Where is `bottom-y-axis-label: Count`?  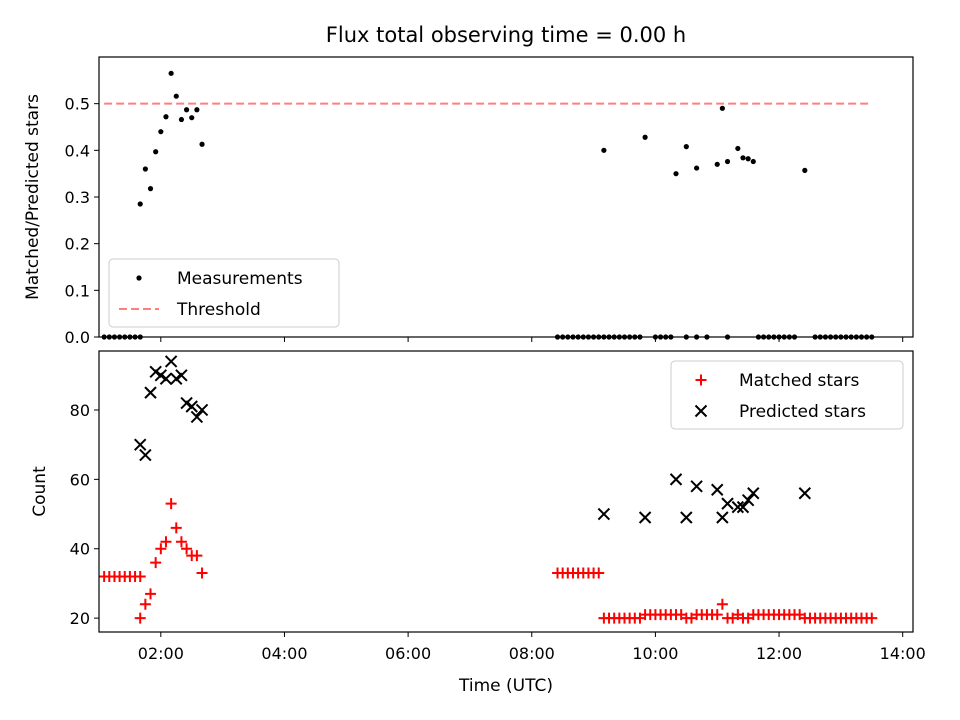 bottom-y-axis-label: Count is located at coordinates (40, 491).